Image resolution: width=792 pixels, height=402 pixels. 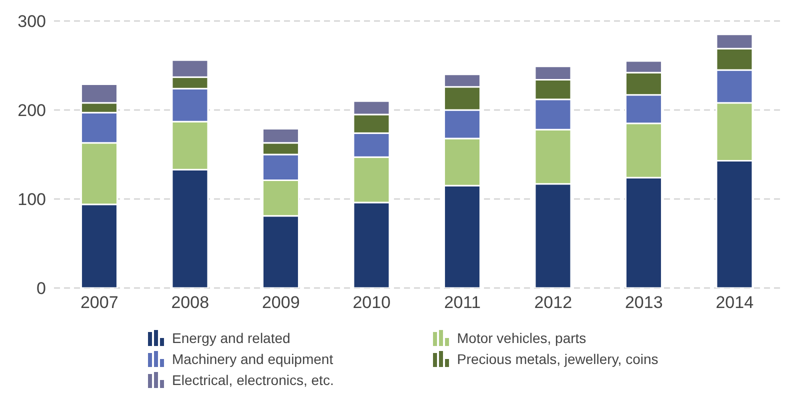 I want to click on y-tick-label: 0, so click(x=41, y=288).